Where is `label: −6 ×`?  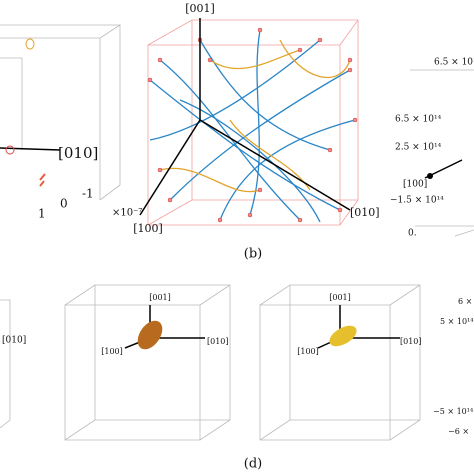
label: −6 × is located at coordinates (458, 431).